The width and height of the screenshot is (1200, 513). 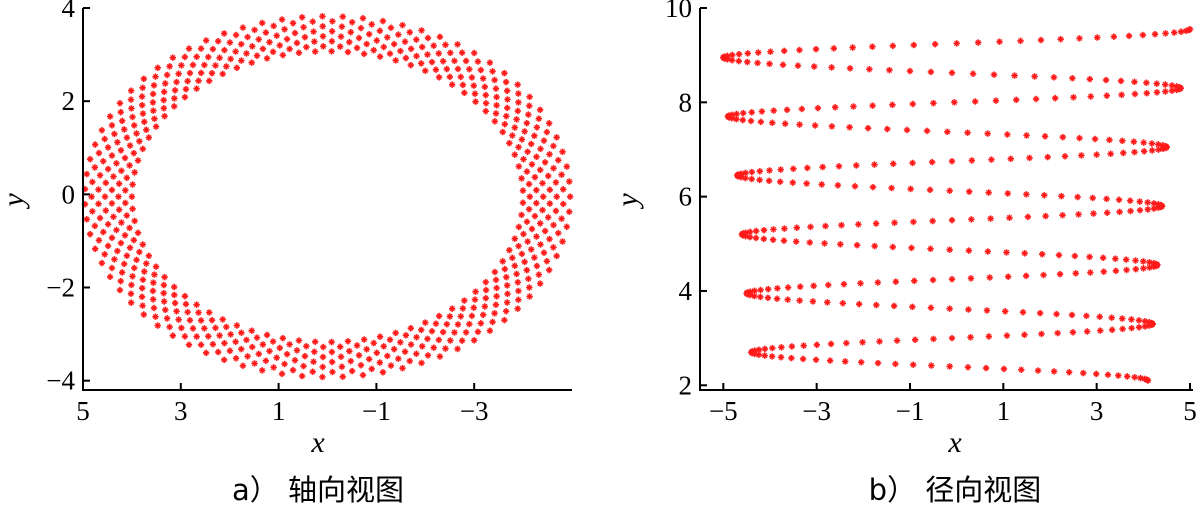 I want to click on panel-a-x-tick-label: −3, so click(x=474, y=411).